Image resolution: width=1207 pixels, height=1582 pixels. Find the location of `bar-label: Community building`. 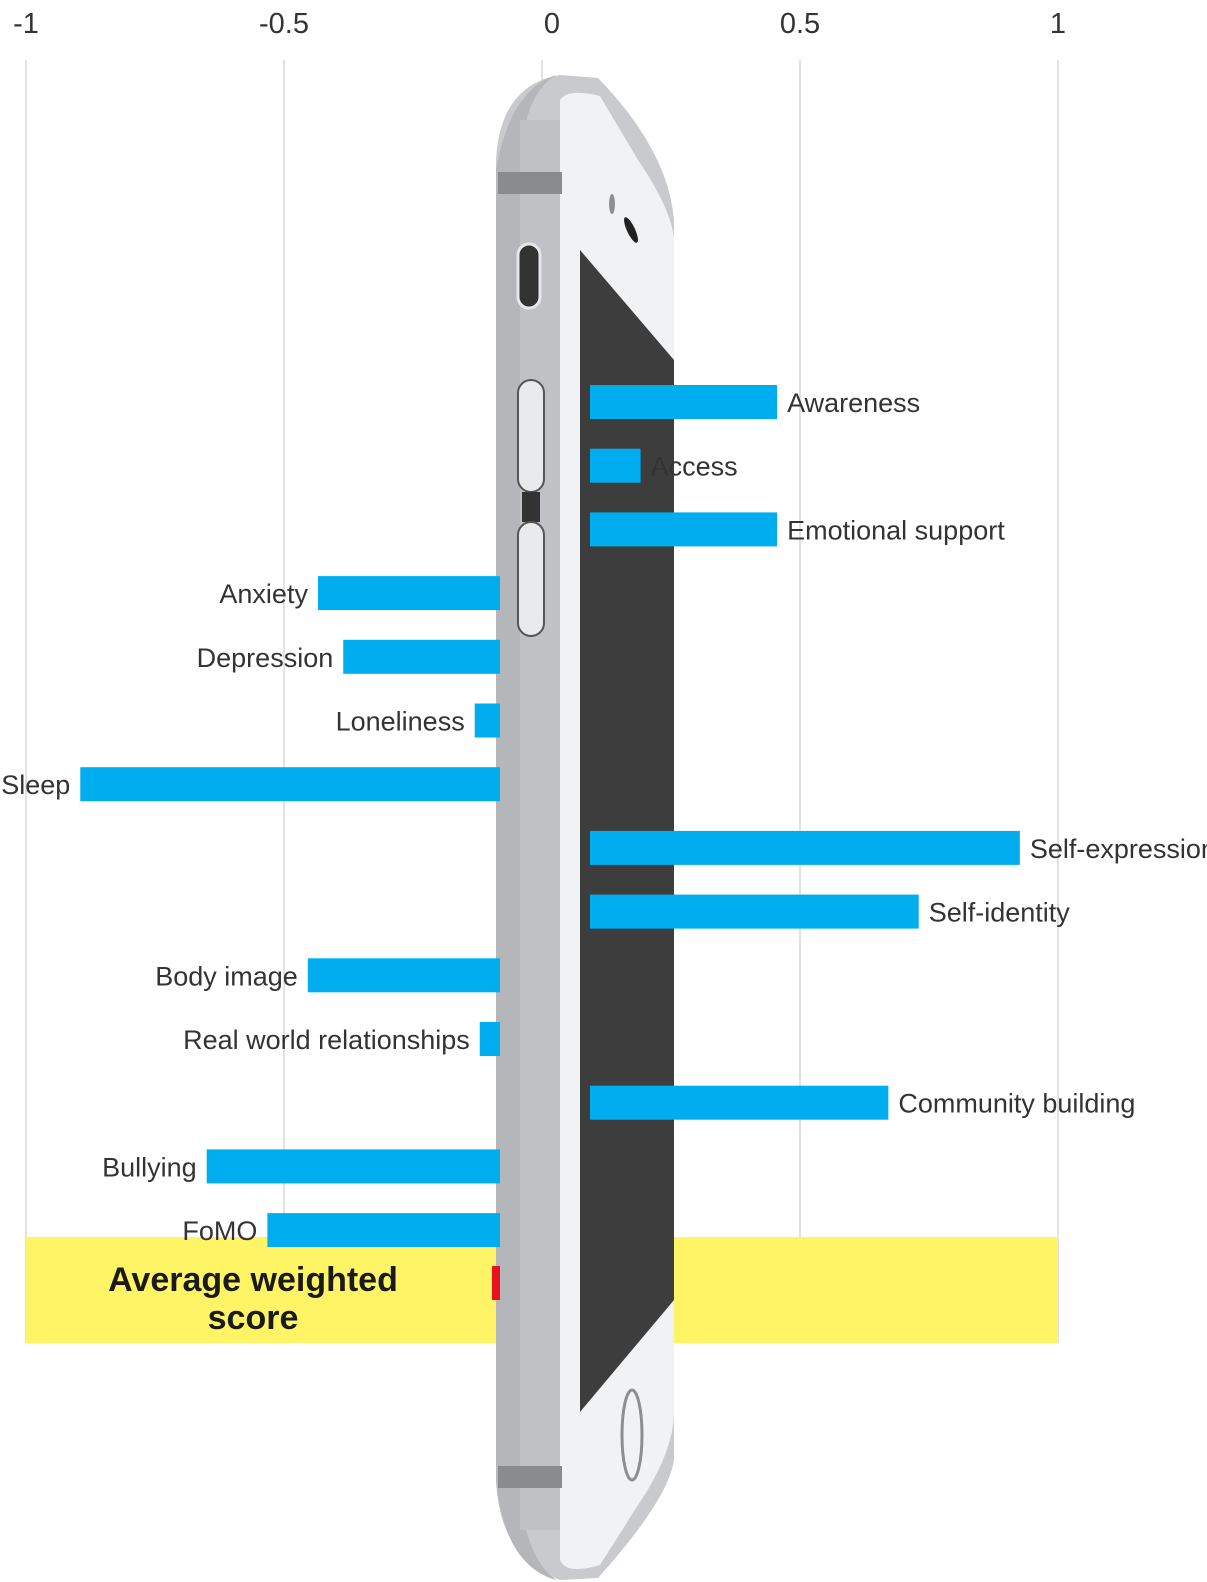

bar-label: Community building is located at coordinates (1016, 1104).